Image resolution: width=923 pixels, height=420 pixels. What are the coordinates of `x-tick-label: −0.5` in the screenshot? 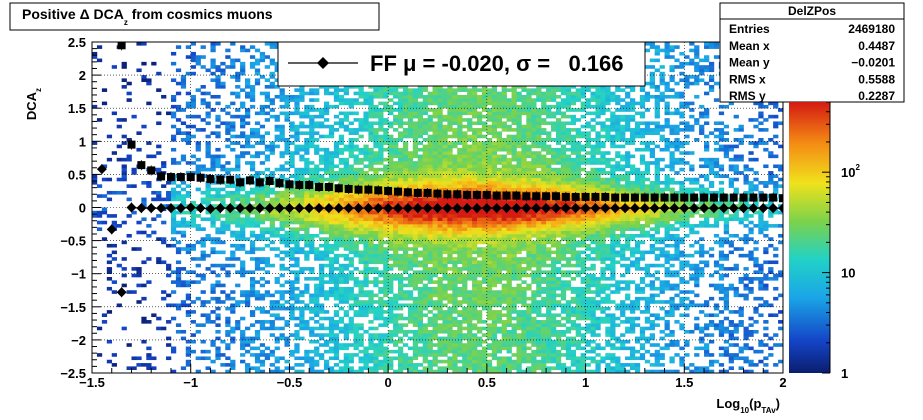 It's located at (290, 382).